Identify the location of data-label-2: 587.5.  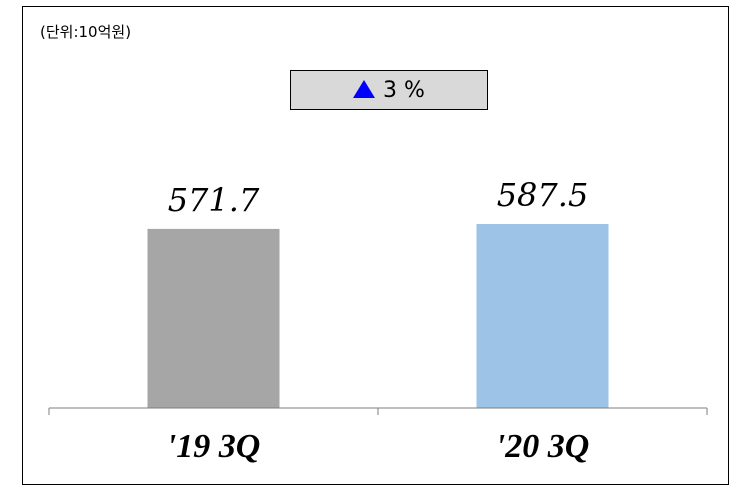
(543, 195).